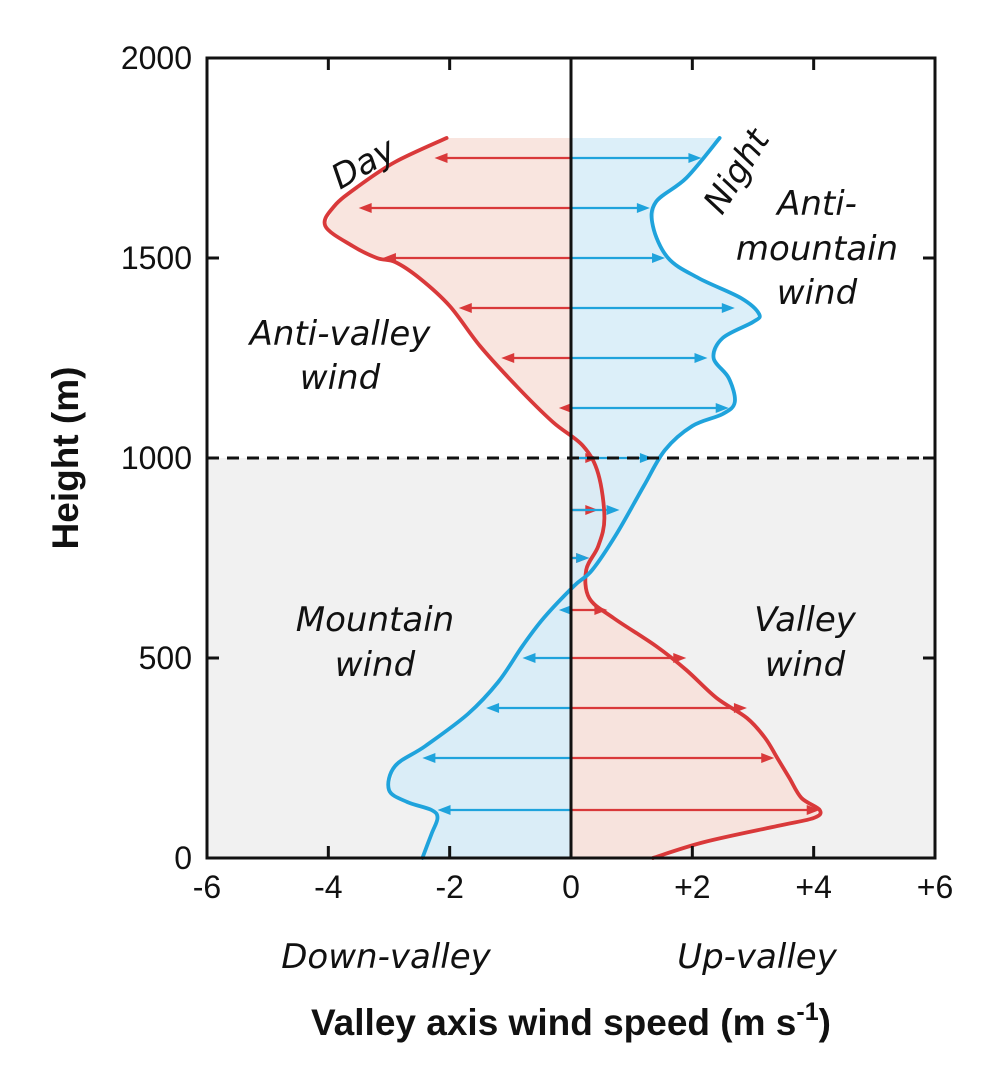 The width and height of the screenshot is (998, 1070). Describe the element at coordinates (375, 620) in the screenshot. I see `mountain-wind-label-line1: Mountain` at that location.